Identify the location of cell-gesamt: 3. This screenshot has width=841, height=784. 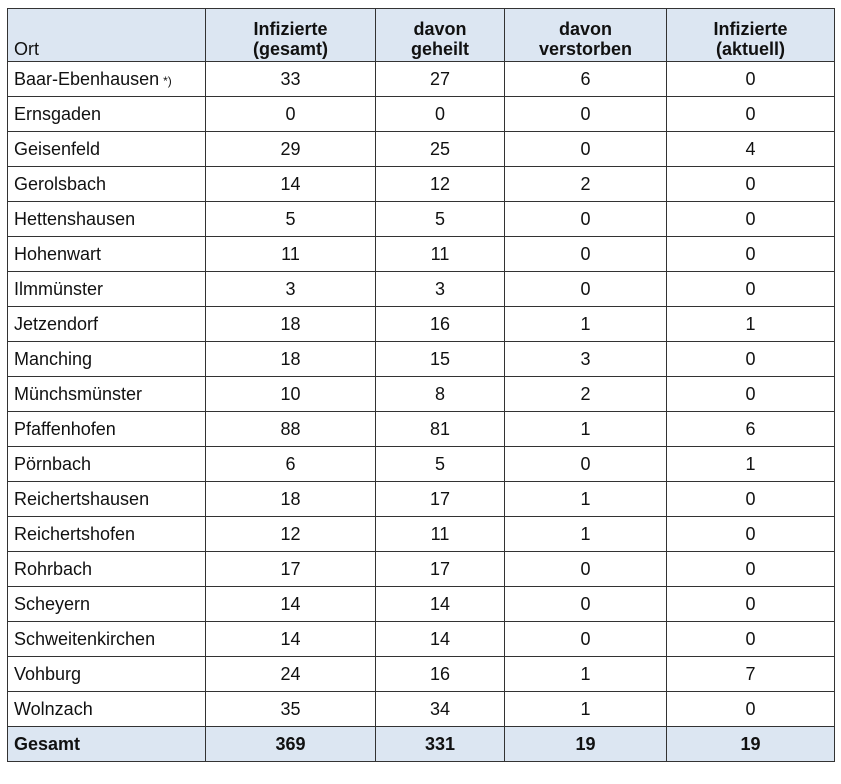
(290, 289).